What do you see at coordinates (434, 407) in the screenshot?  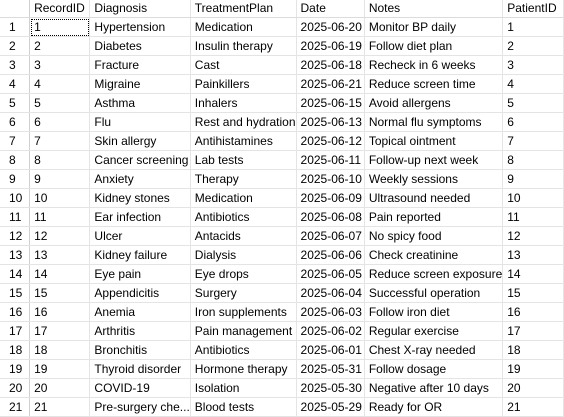 I see `cell-notes: Ready for OR` at bounding box center [434, 407].